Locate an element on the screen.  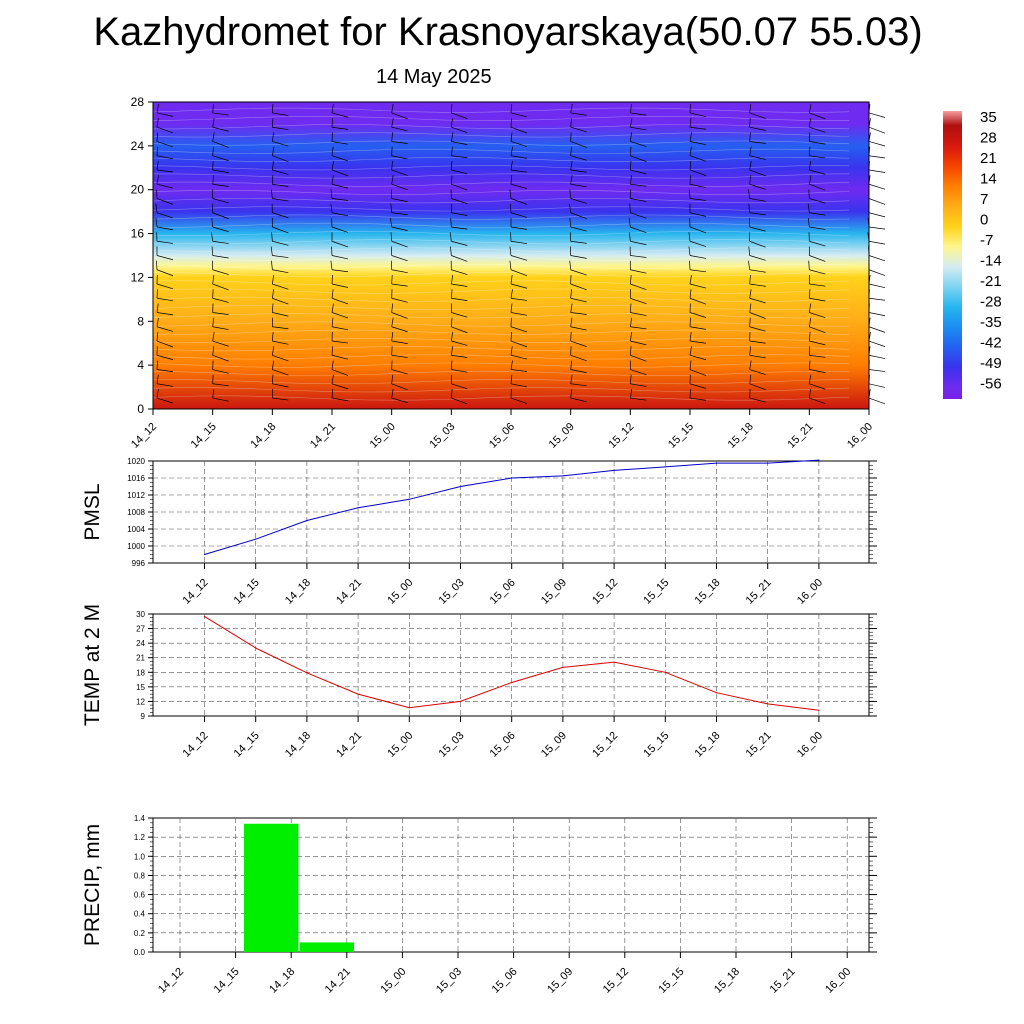
ytick-label: 9 is located at coordinates (143, 716).